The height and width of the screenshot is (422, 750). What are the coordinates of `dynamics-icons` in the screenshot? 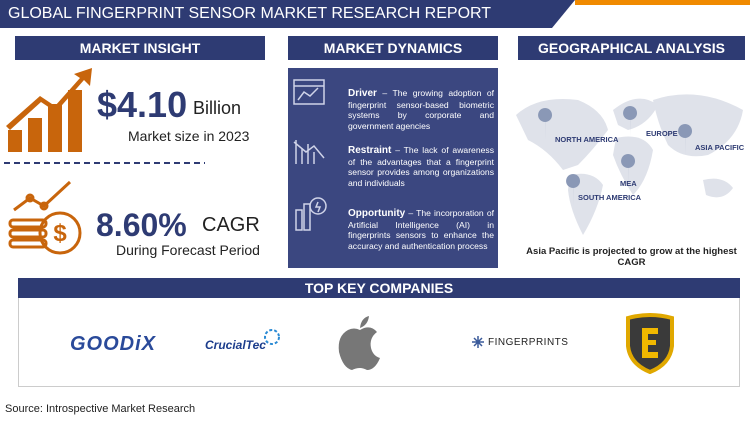 It's located at (310, 155).